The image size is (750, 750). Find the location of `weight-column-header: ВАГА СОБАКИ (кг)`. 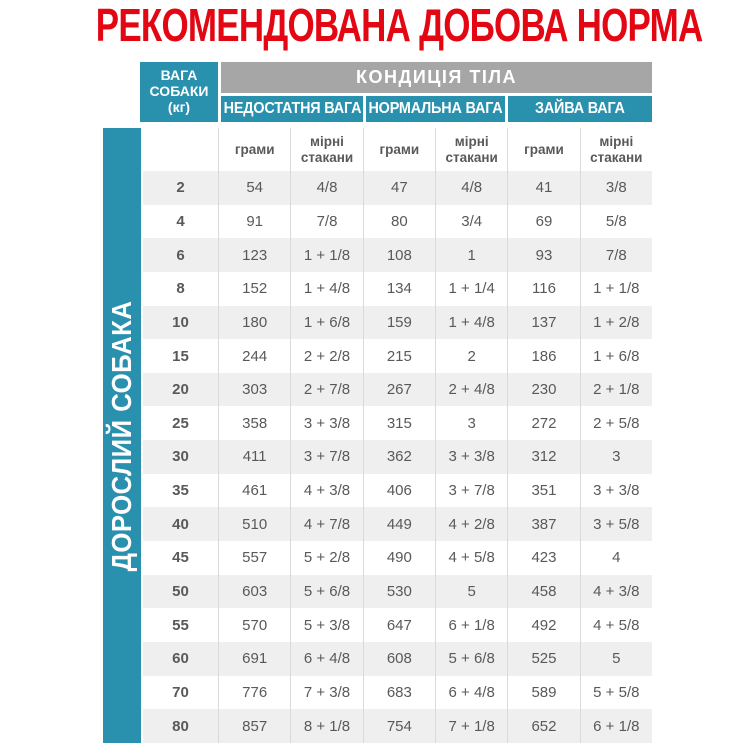

weight-column-header: ВАГА СОБАКИ (кг) is located at coordinates (179, 92).